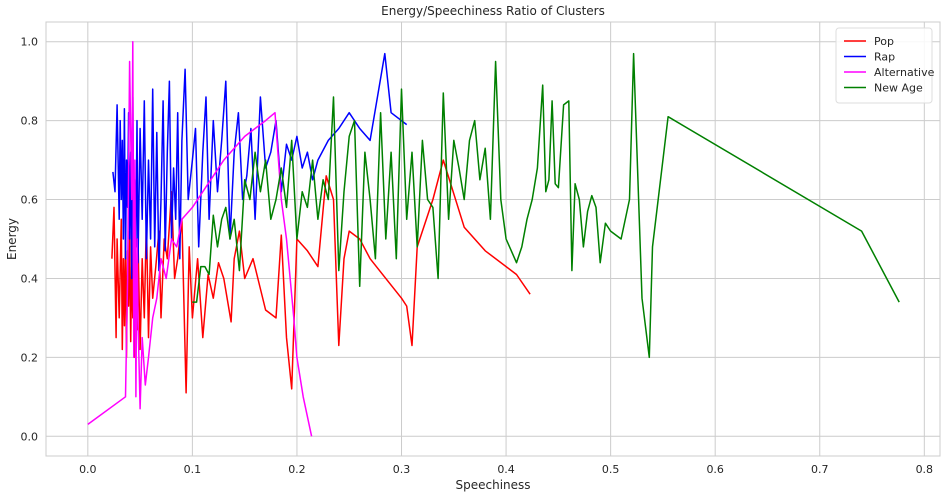 This screenshot has height=496, width=946. Describe the element at coordinates (898, 88) in the screenshot. I see `legend-label: New Age` at that location.